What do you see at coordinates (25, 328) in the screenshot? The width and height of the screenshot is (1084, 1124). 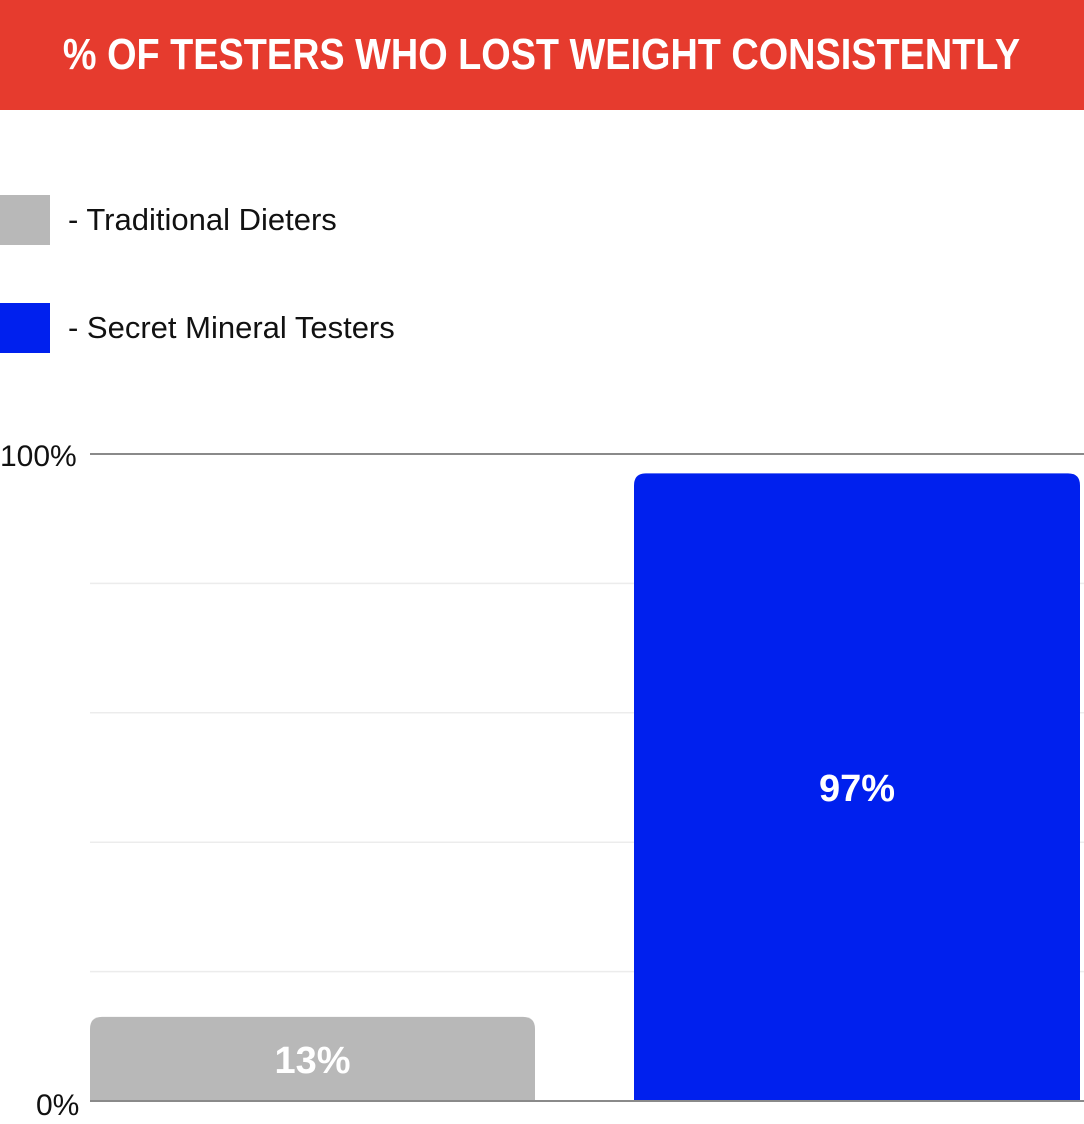 I see `legend-swatch-secret` at bounding box center [25, 328].